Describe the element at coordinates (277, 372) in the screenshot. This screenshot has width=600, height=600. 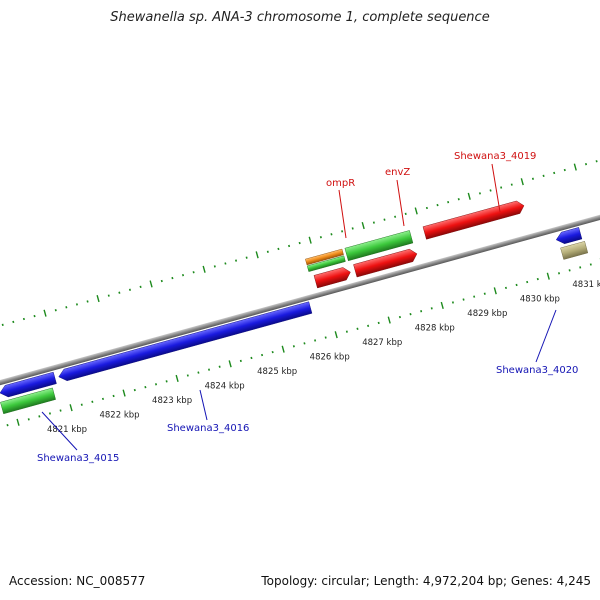
I see `ruler-tick-label: 4825 kbp` at that location.